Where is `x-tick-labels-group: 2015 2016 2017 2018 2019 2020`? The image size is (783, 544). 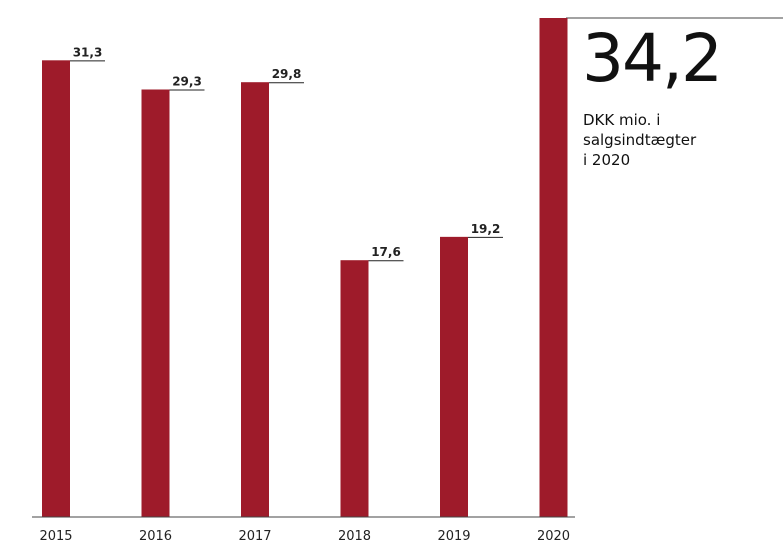
x-tick-labels-group: 2015 2016 2017 2018 2019 2020 is located at coordinates (304, 536).